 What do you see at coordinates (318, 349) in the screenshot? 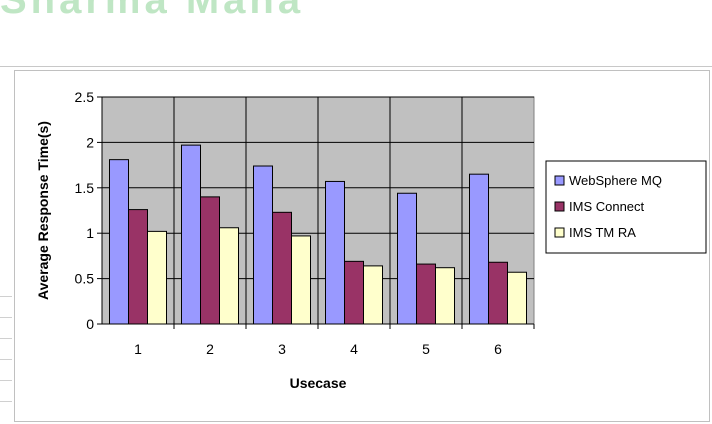
I see `x-tick-labels: 1 2 3 4 5 6` at bounding box center [318, 349].